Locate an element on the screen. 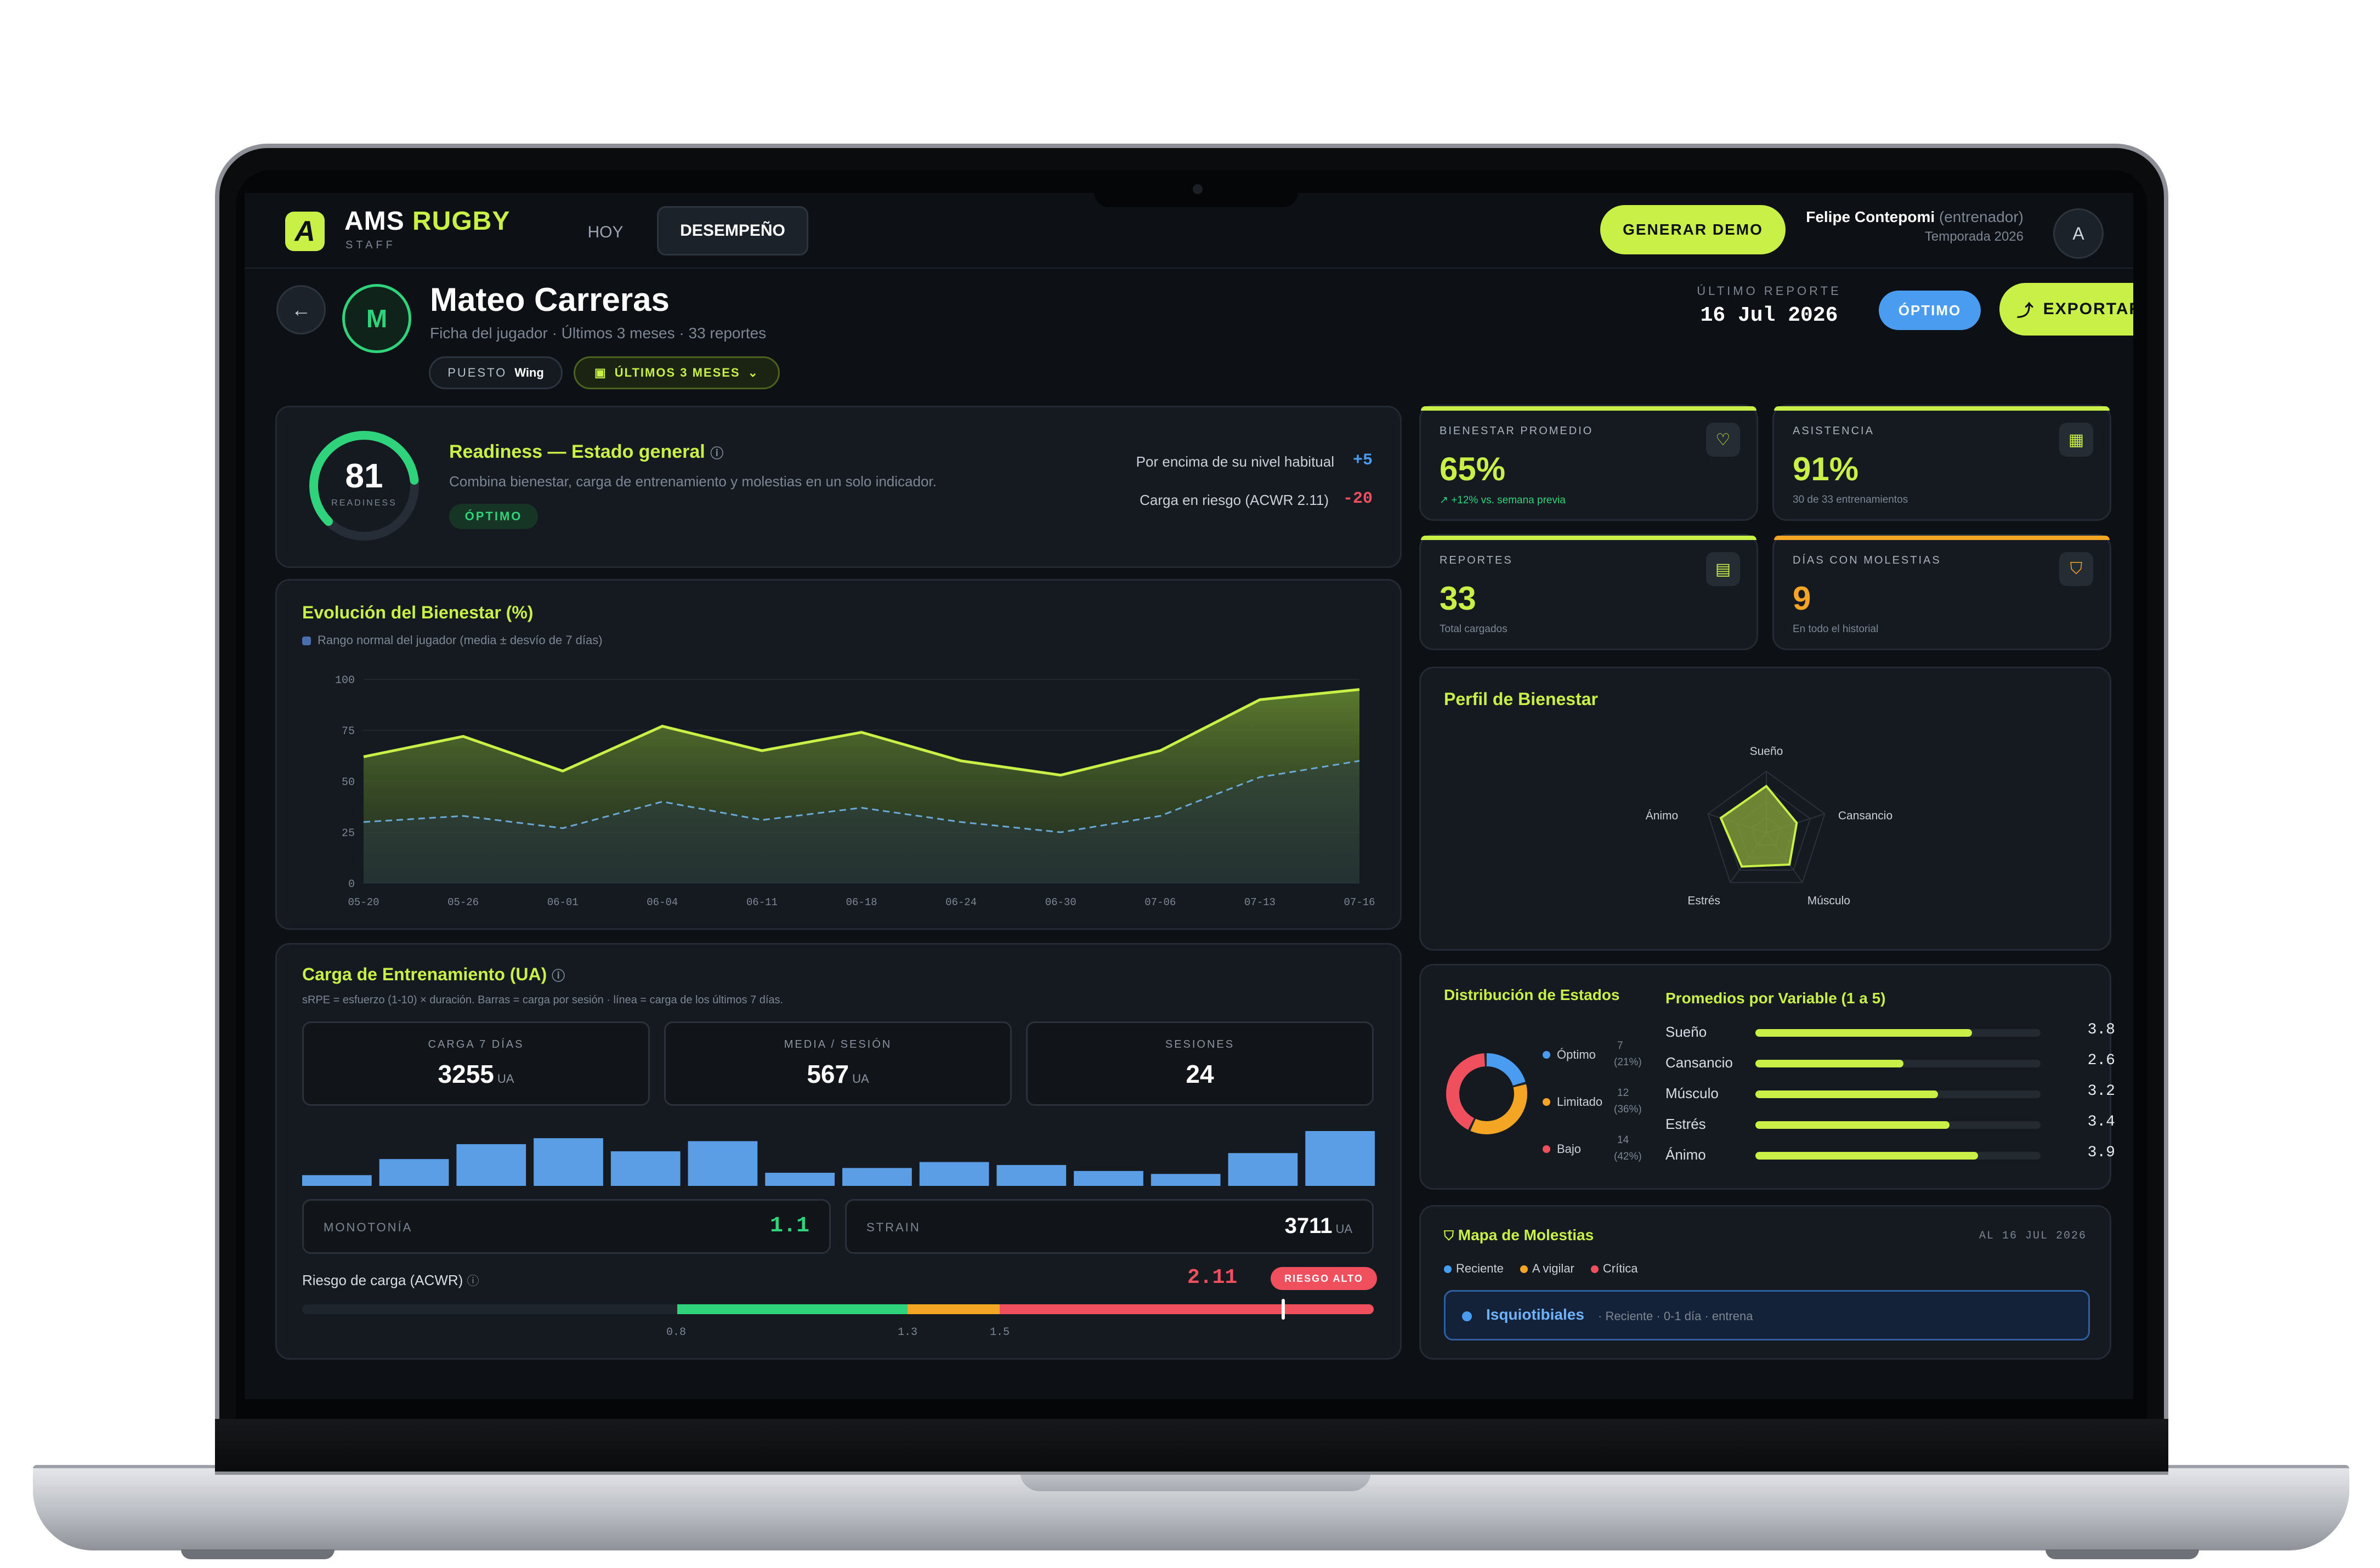 Image resolution: width=2380 pixels, height=1568 pixels. app-logo: A is located at coordinates (305, 232).